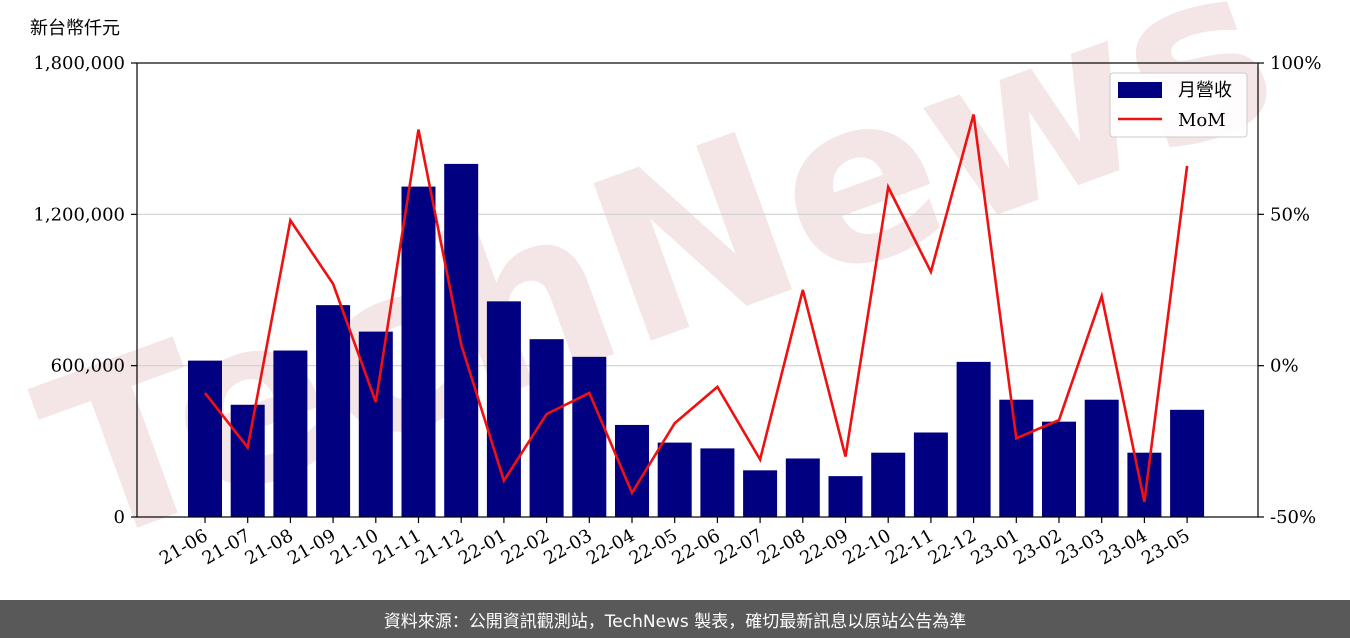 The height and width of the screenshot is (638, 1350). I want to click on x-tick-label: 22-06, so click(695, 547).